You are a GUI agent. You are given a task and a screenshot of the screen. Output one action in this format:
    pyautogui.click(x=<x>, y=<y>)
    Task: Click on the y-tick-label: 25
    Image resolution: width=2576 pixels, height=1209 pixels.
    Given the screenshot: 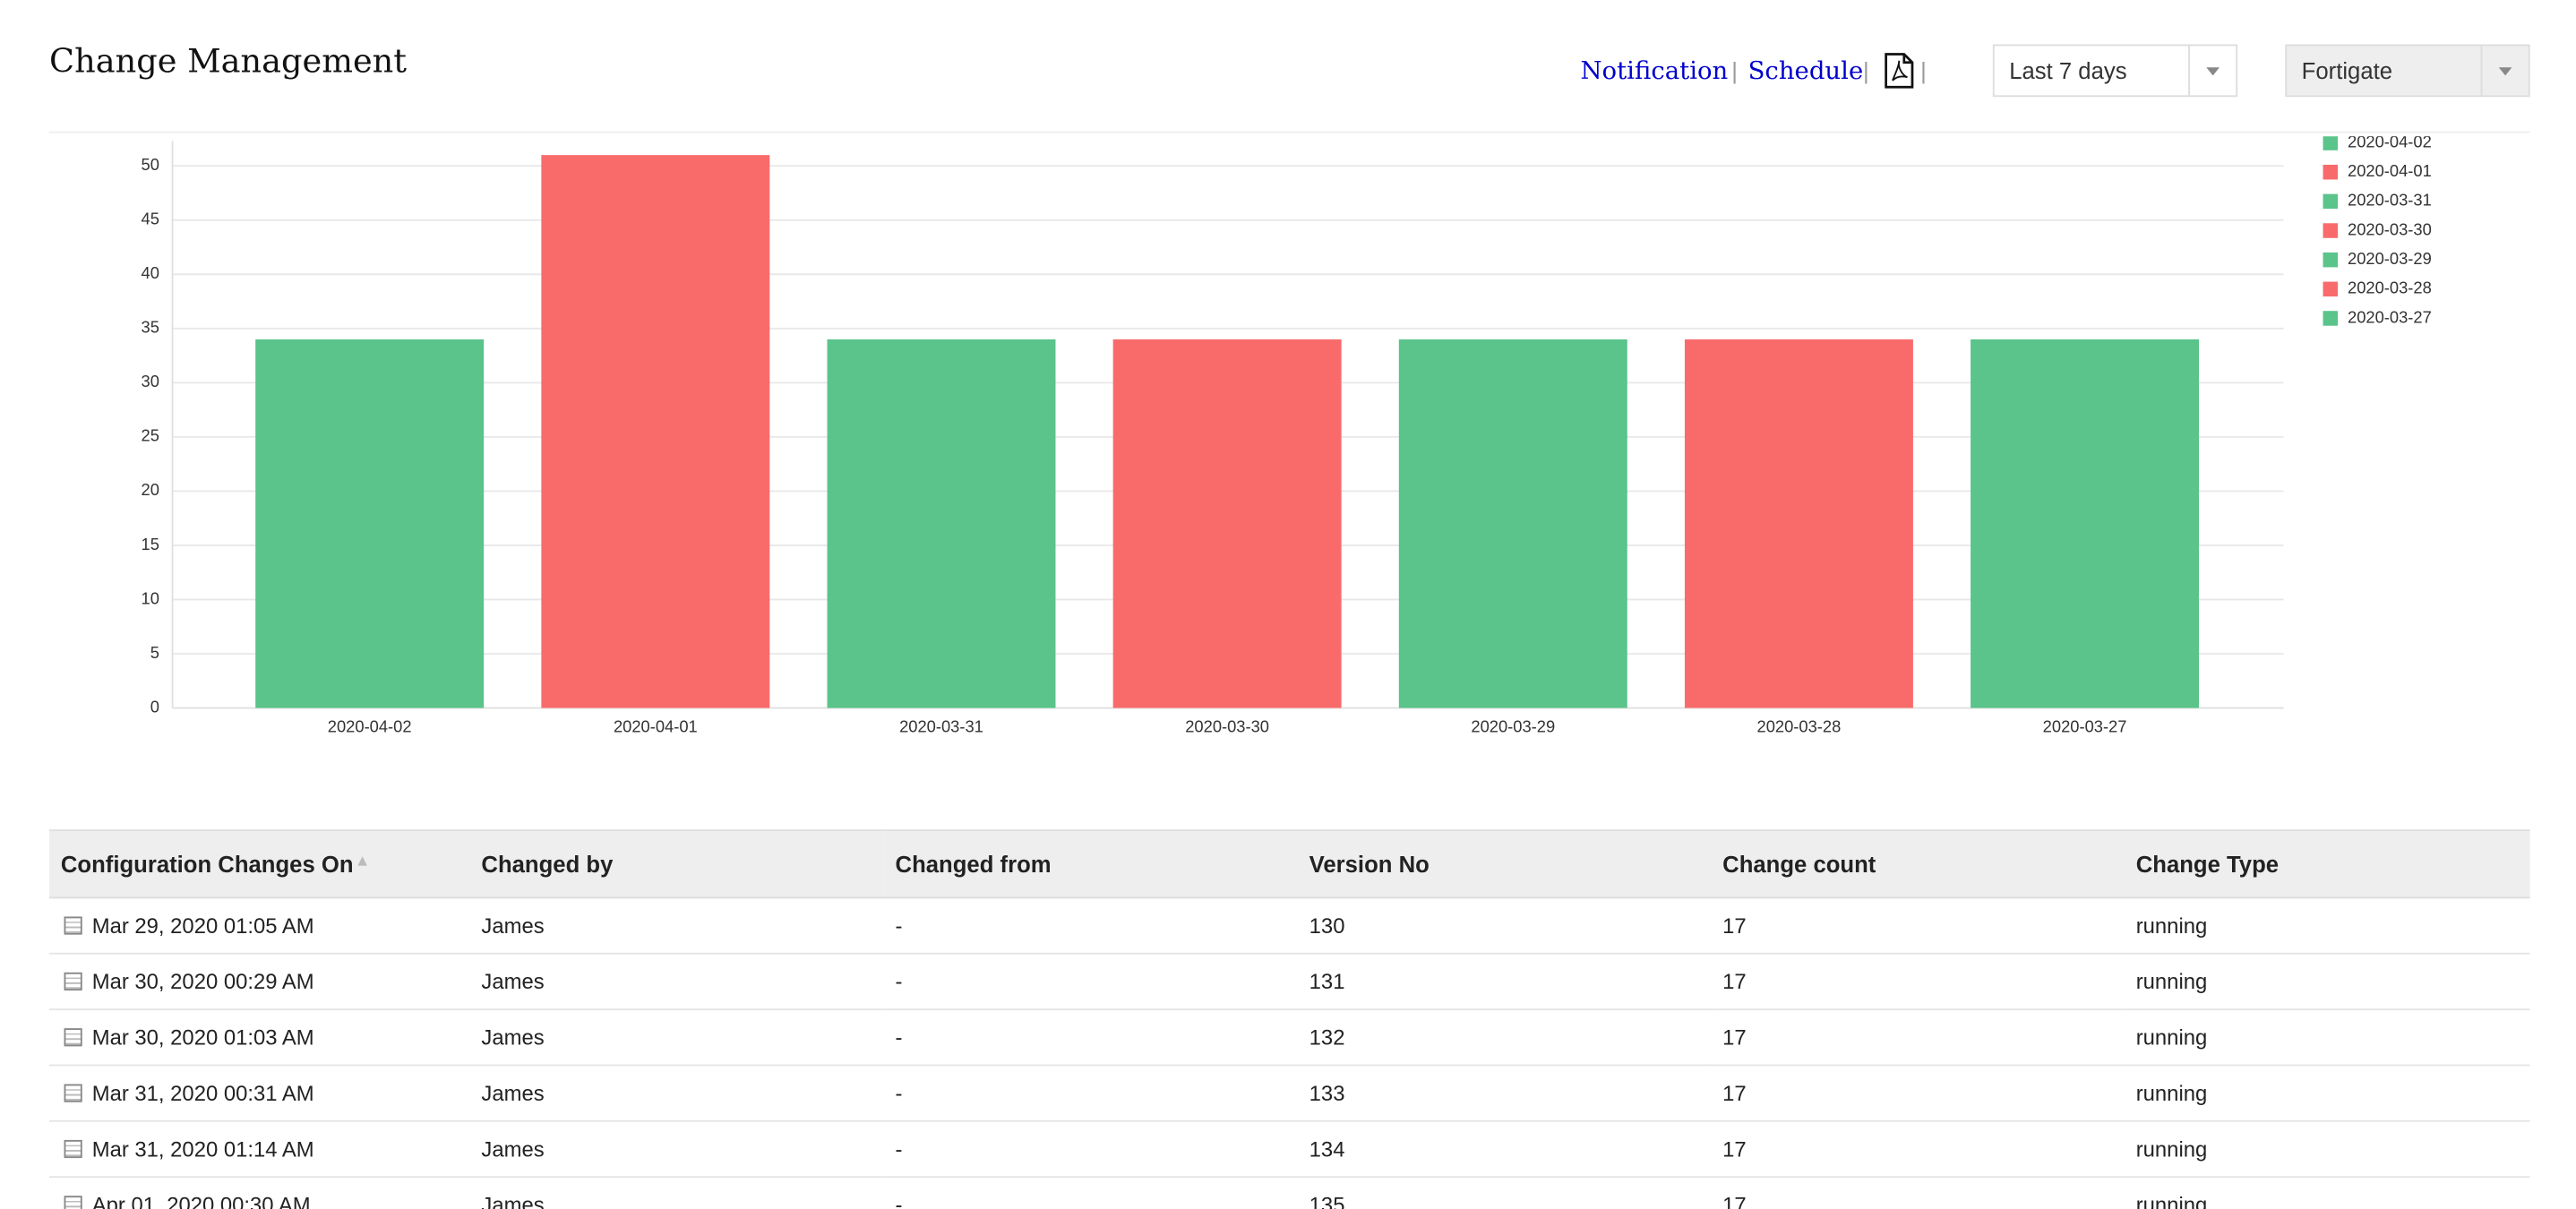 What is the action you would take?
    pyautogui.click(x=150, y=435)
    